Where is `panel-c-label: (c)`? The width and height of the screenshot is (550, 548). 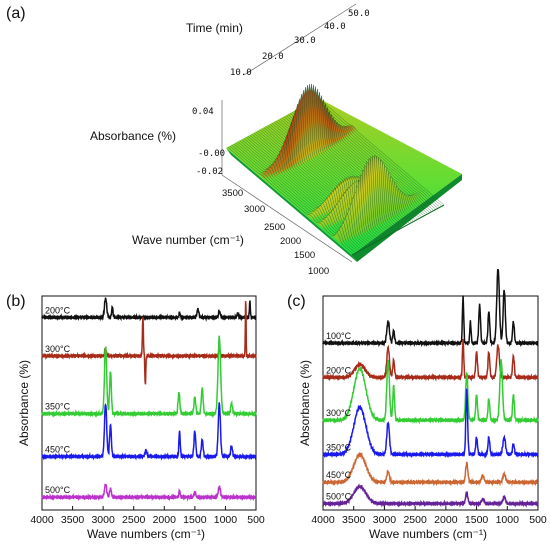 panel-c-label: (c) is located at coordinates (296, 301).